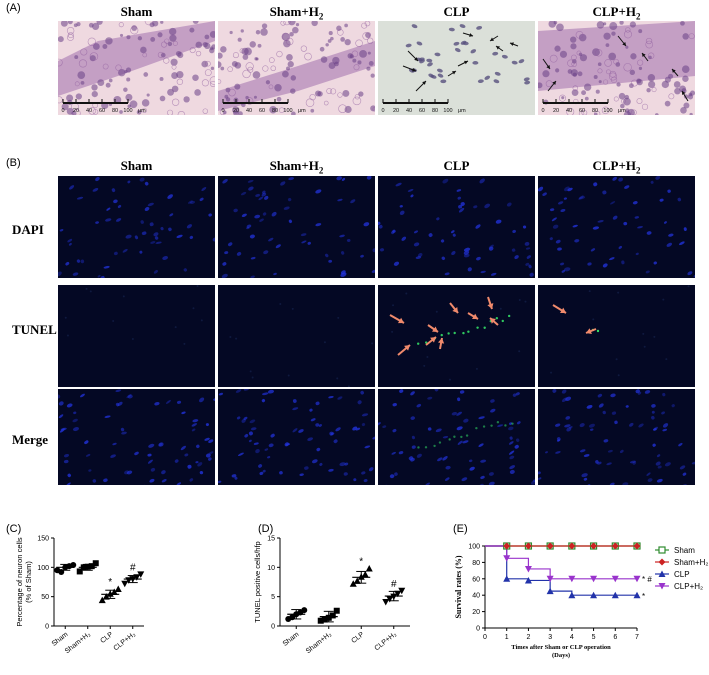 This screenshot has width=709, height=675. What do you see at coordinates (561, 655) in the screenshot?
I see `x-axis-label-units: (Days)` at bounding box center [561, 655].